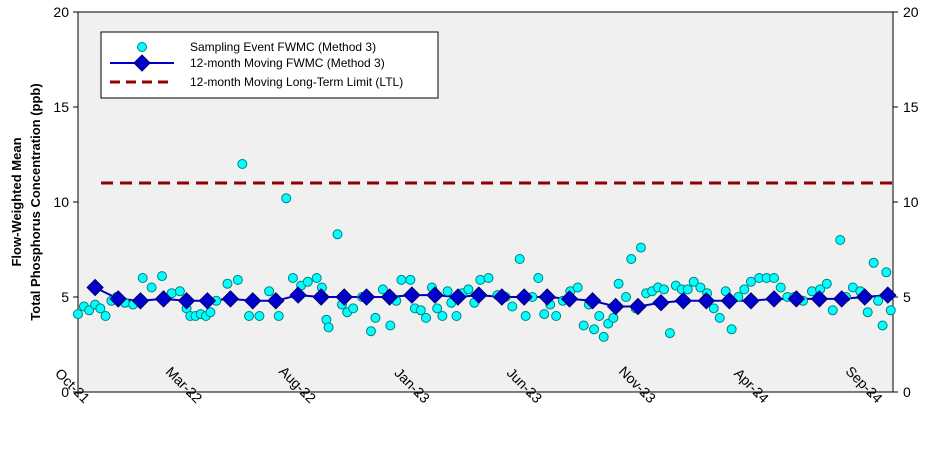 The height and width of the screenshot is (454, 925). I want to click on y-tick-label-right: 5, so click(907, 297).